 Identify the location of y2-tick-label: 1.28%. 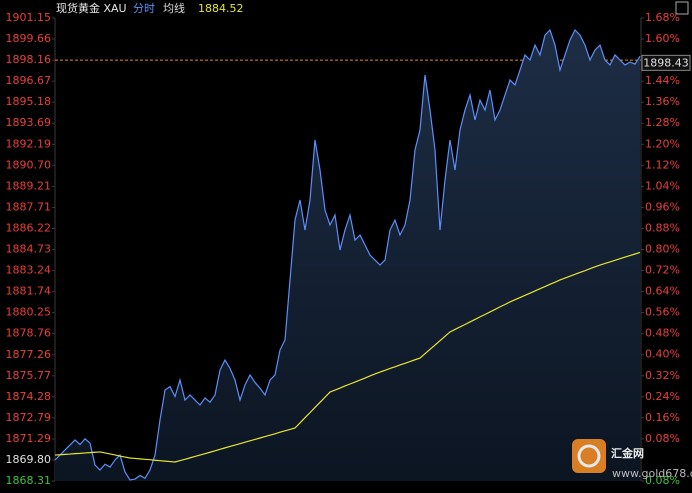
(662, 122).